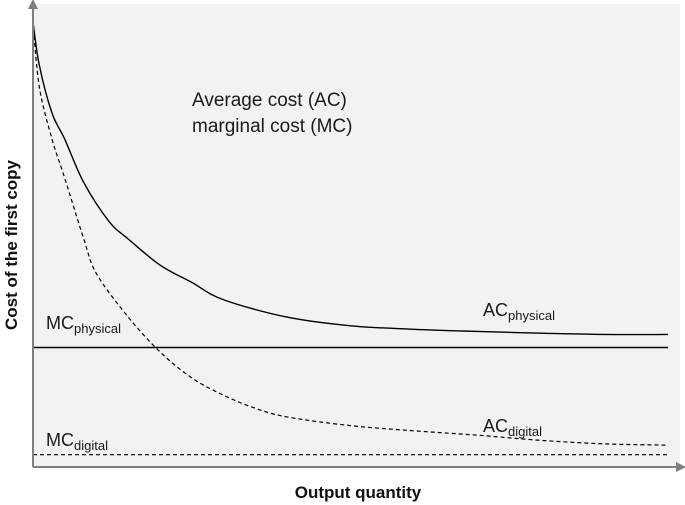  Describe the element at coordinates (11, 244) in the screenshot. I see `y-axis-title: Cost of the first copy` at that location.